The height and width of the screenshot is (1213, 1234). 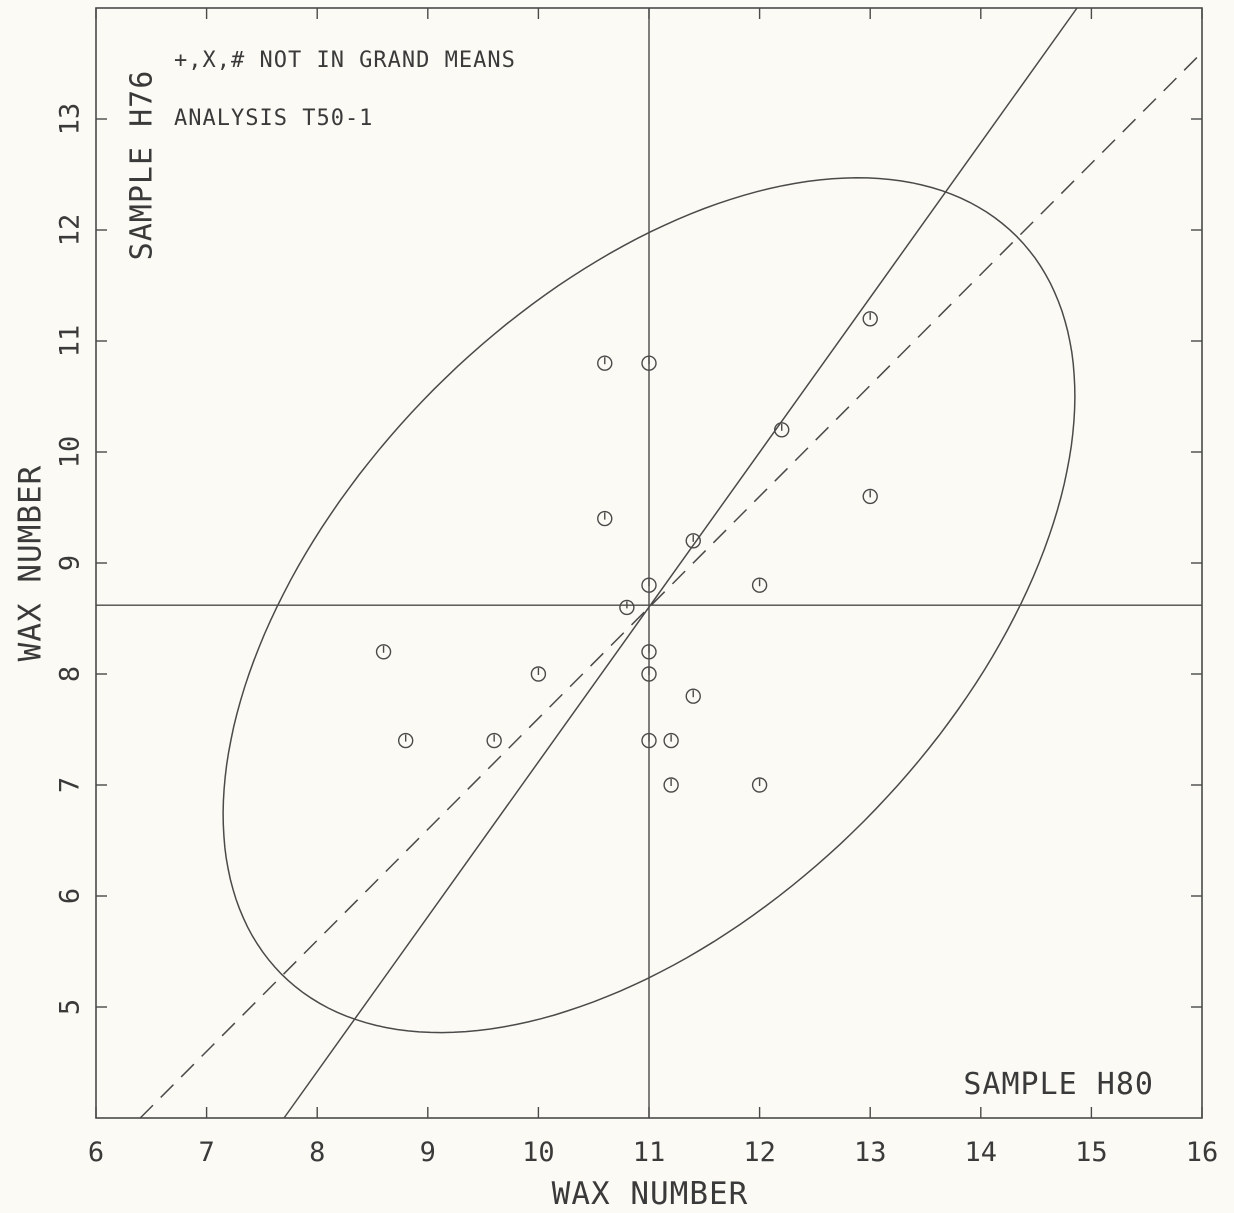 What do you see at coordinates (70, 341) in the screenshot?
I see `y-tick-label: 11` at bounding box center [70, 341].